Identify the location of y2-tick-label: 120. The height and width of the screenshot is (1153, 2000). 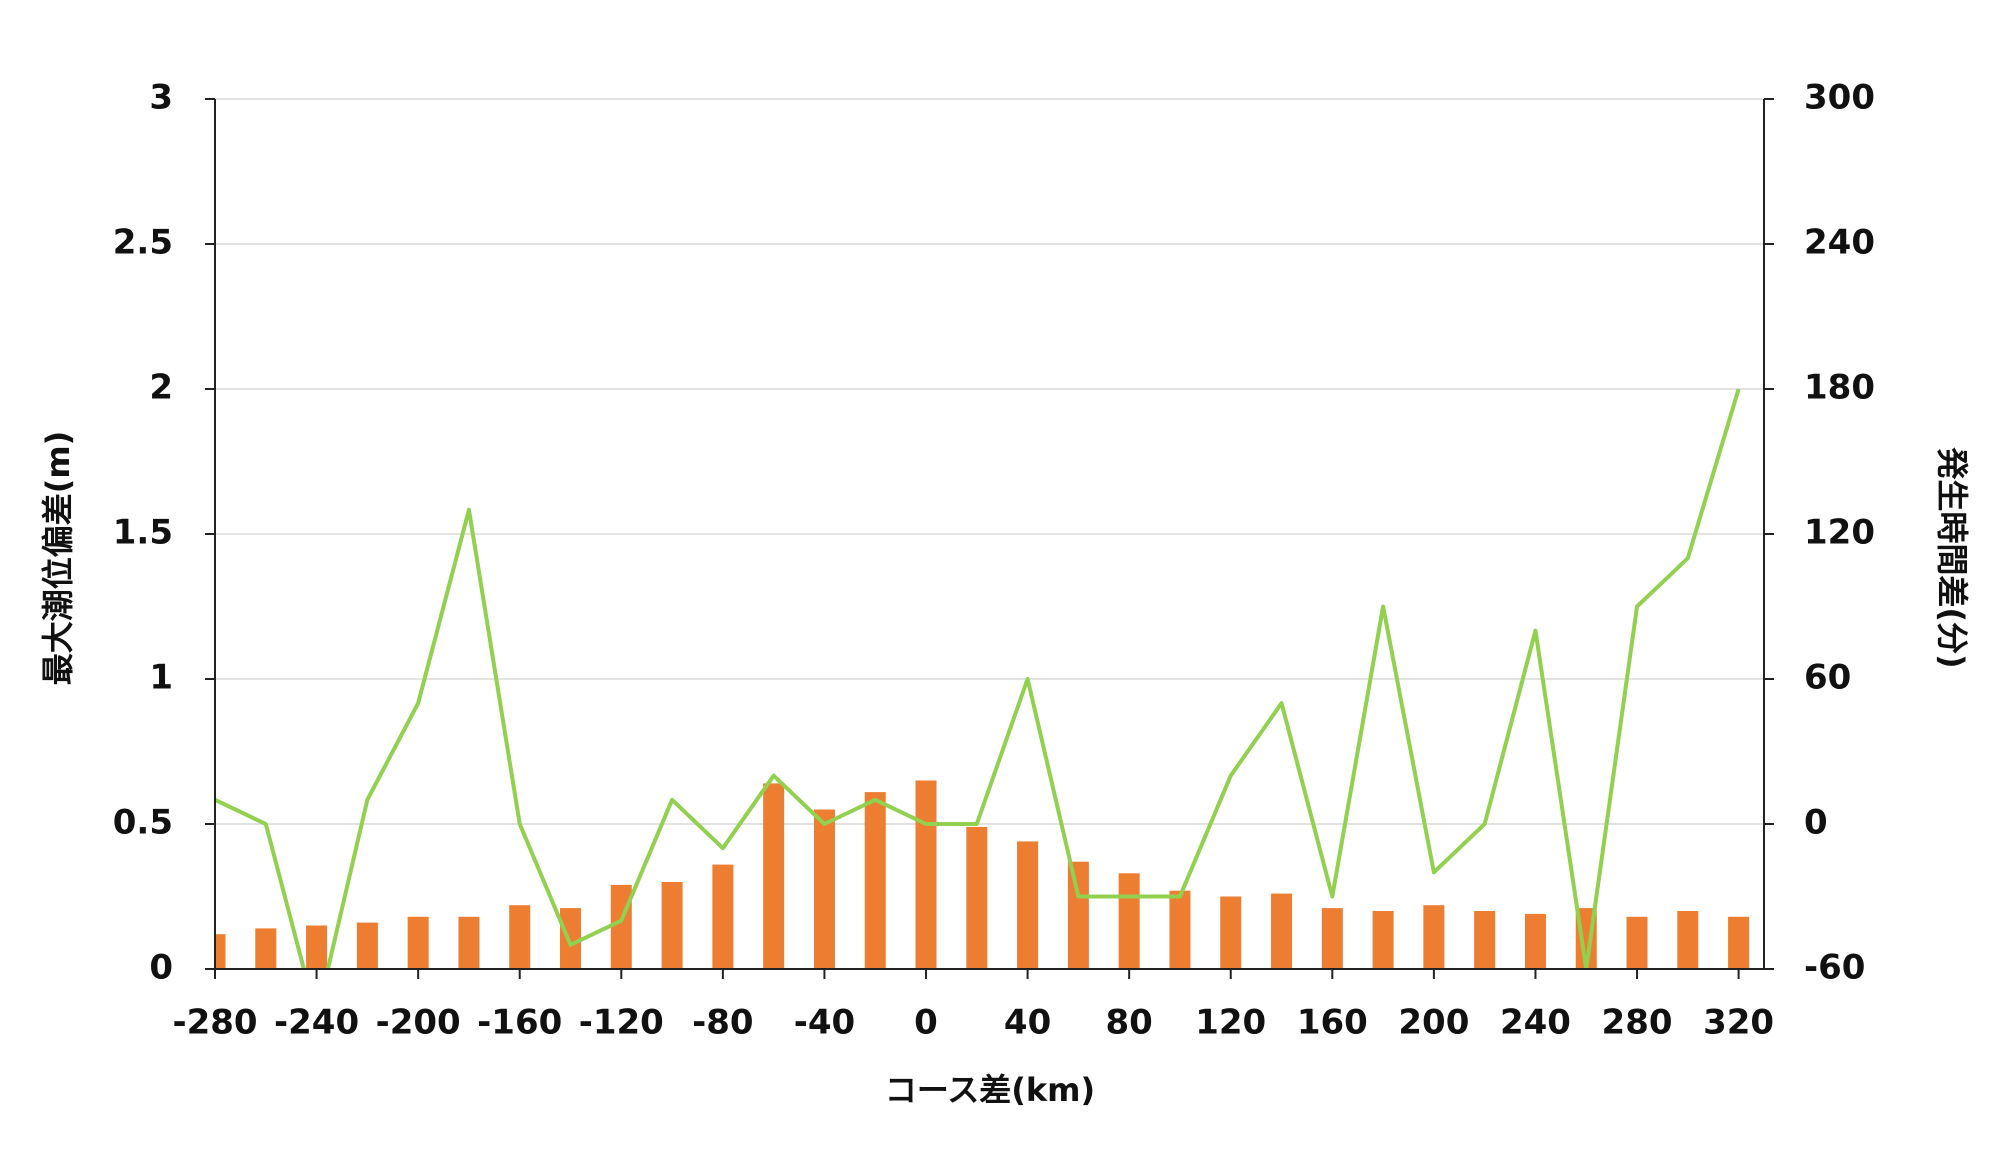
(1839, 533).